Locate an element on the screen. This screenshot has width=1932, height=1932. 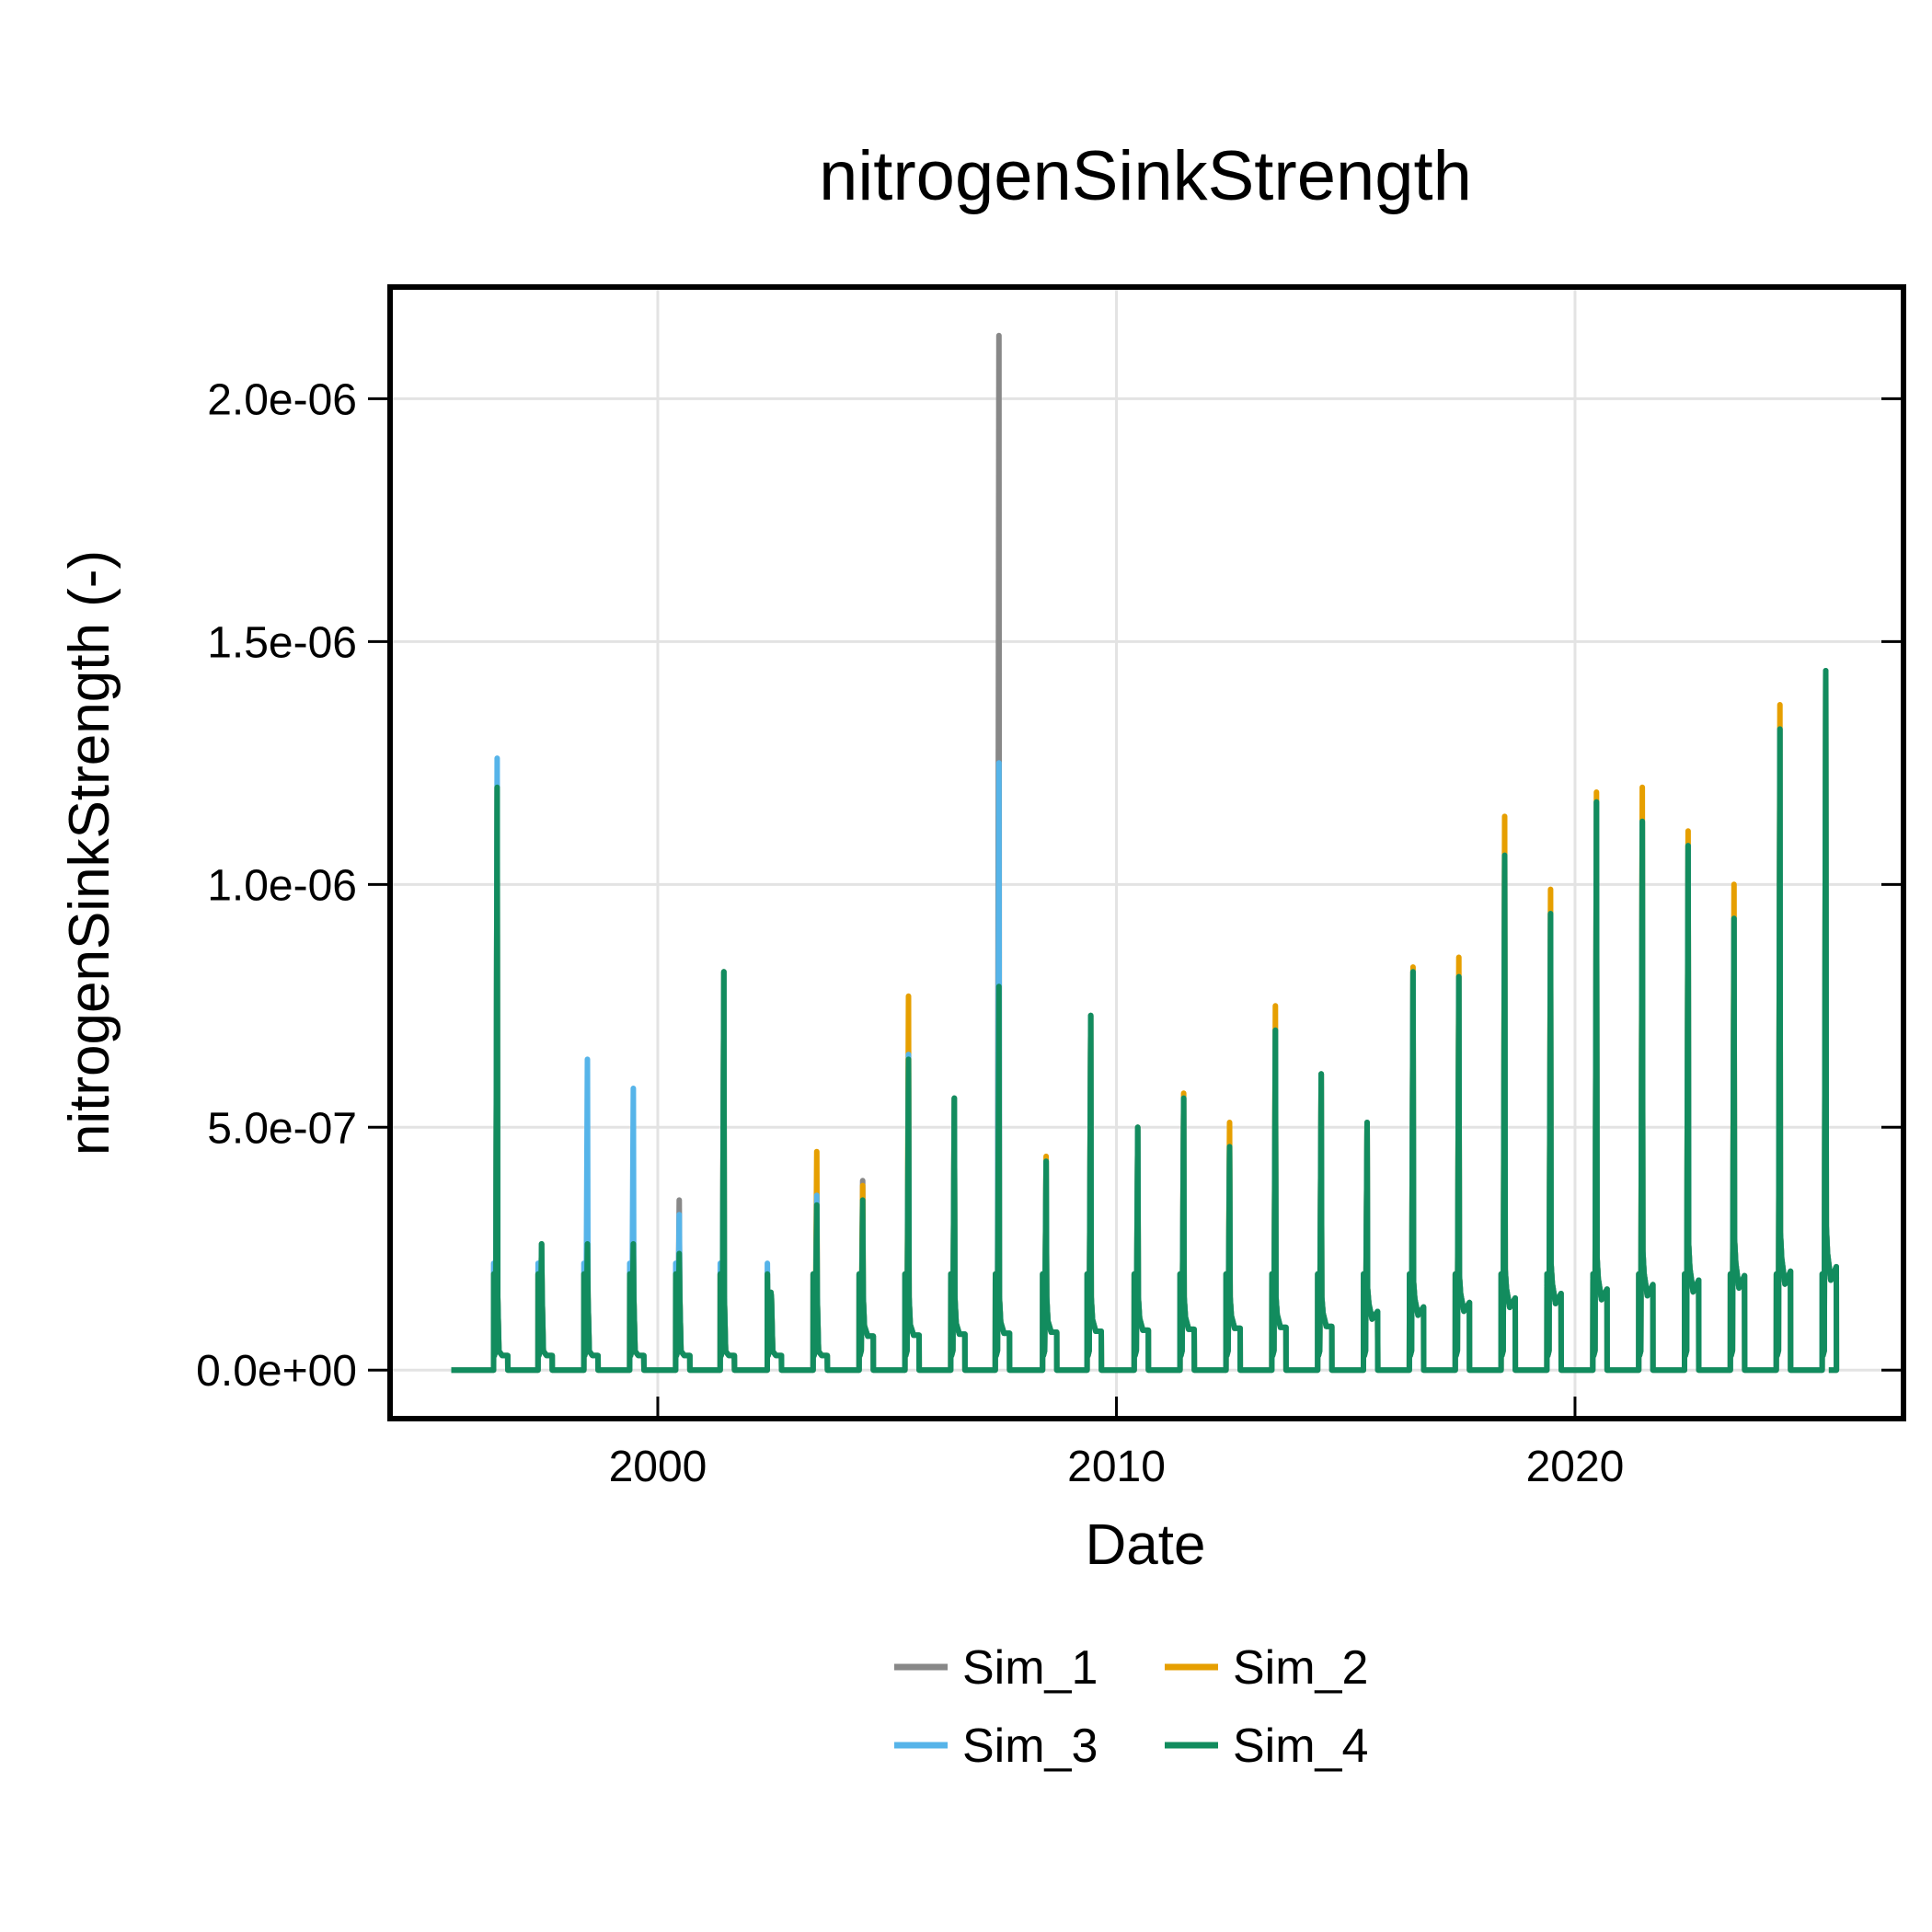
x-axis-label: Date is located at coordinates (1146, 1545).